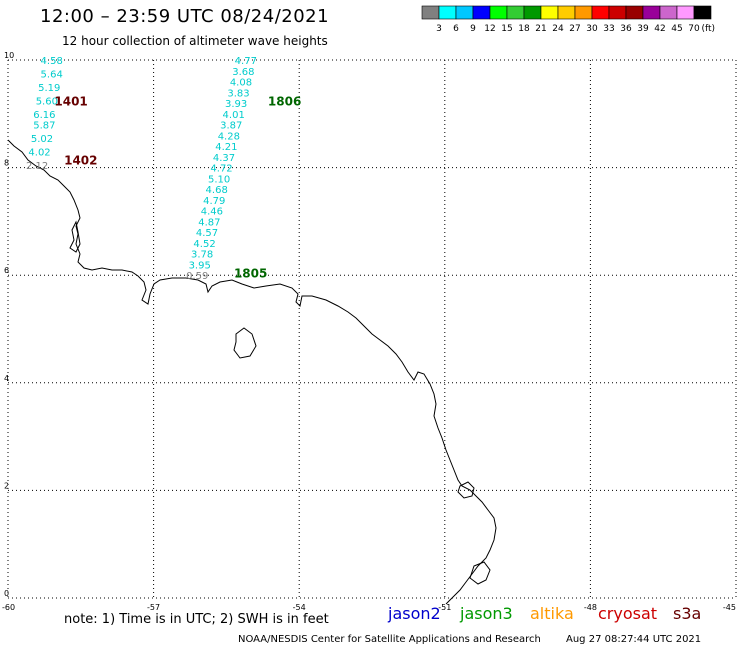 The image size is (740, 650). What do you see at coordinates (628, 613) in the screenshot?
I see `legend-cryosat: cryosat` at bounding box center [628, 613].